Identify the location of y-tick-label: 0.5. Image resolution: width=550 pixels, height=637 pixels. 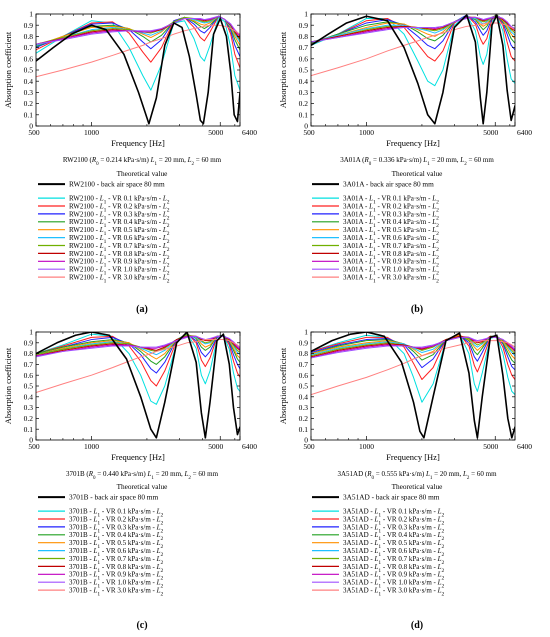
(304, 70).